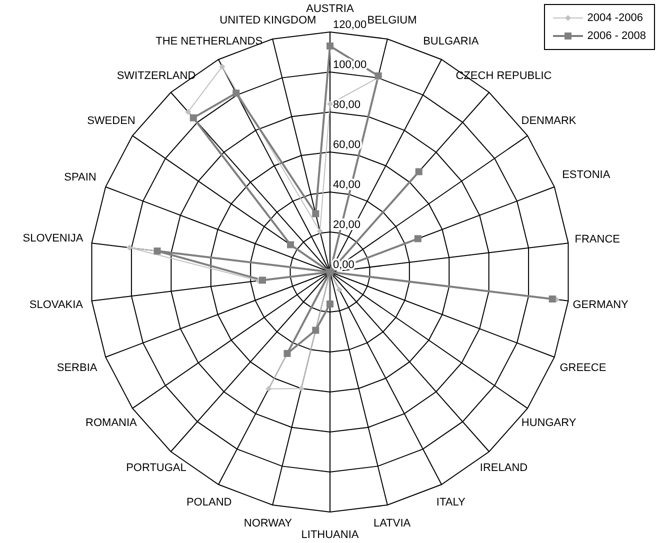 The height and width of the screenshot is (543, 659). I want to click on spoke-label: ROMANIA, so click(112, 423).